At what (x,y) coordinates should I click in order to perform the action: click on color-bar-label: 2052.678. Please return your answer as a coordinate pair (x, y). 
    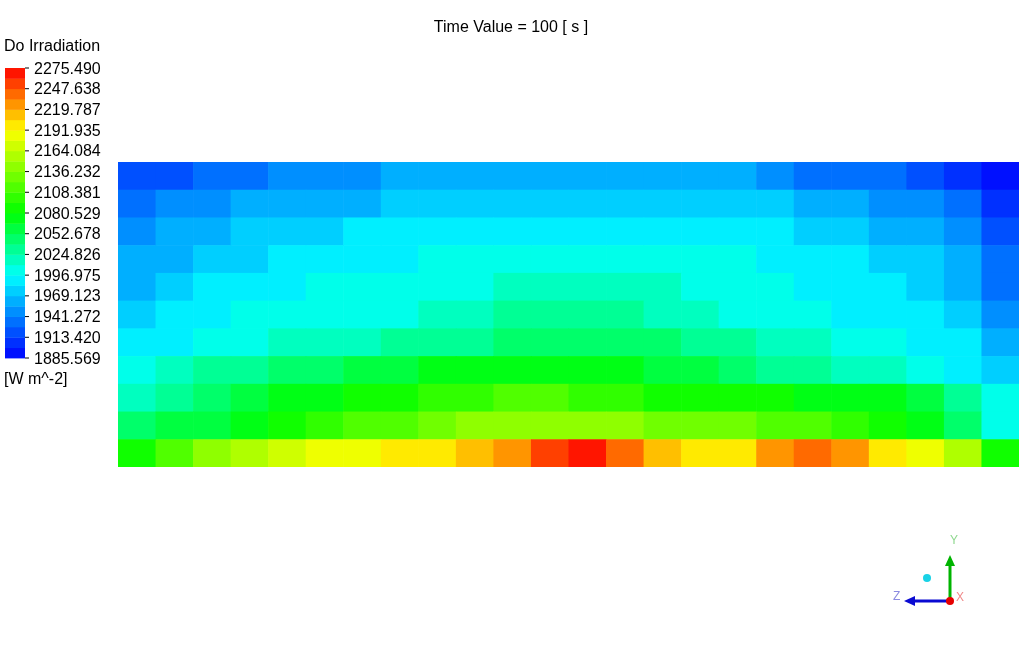
    Looking at the image, I should click on (67, 234).